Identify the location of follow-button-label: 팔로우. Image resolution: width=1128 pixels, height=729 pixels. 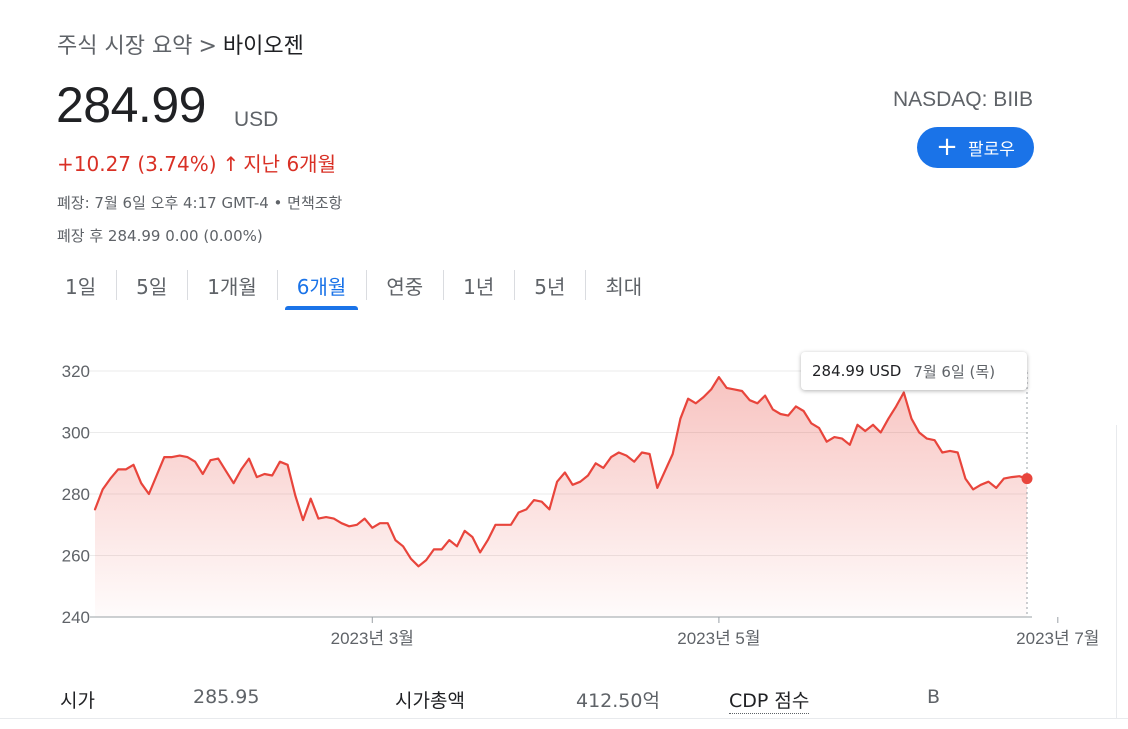
(991, 150).